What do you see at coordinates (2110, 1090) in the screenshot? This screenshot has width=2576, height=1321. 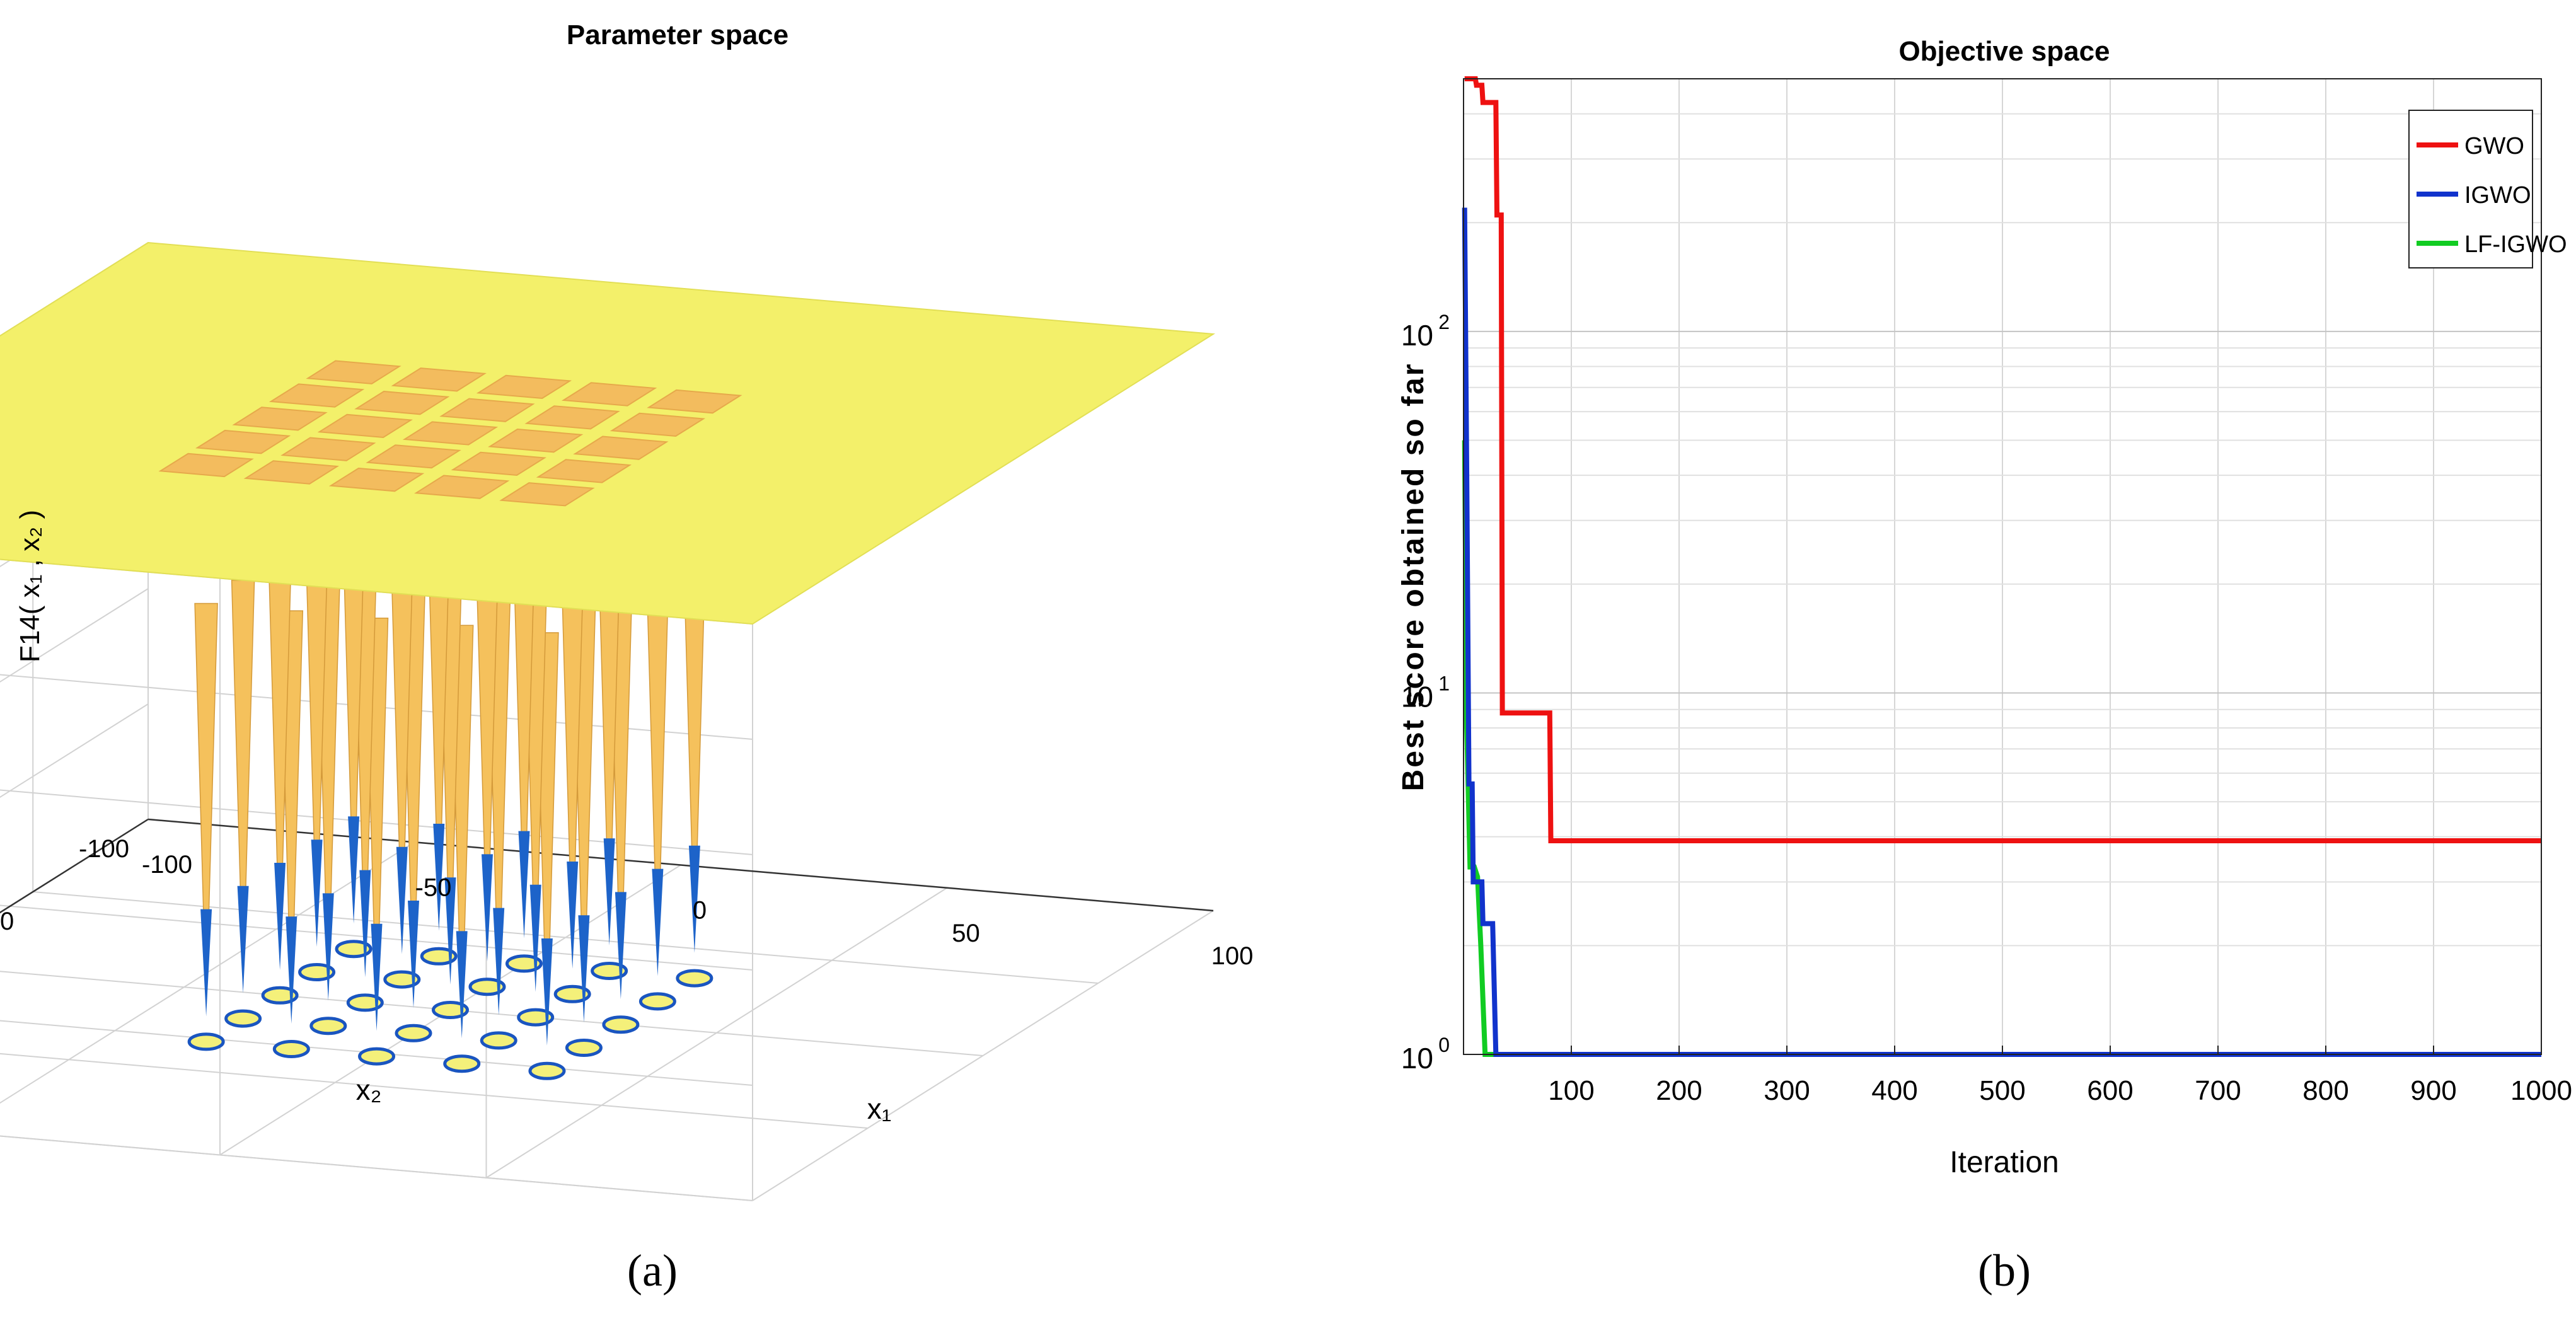 I see `x-tick-label: 600` at bounding box center [2110, 1090].